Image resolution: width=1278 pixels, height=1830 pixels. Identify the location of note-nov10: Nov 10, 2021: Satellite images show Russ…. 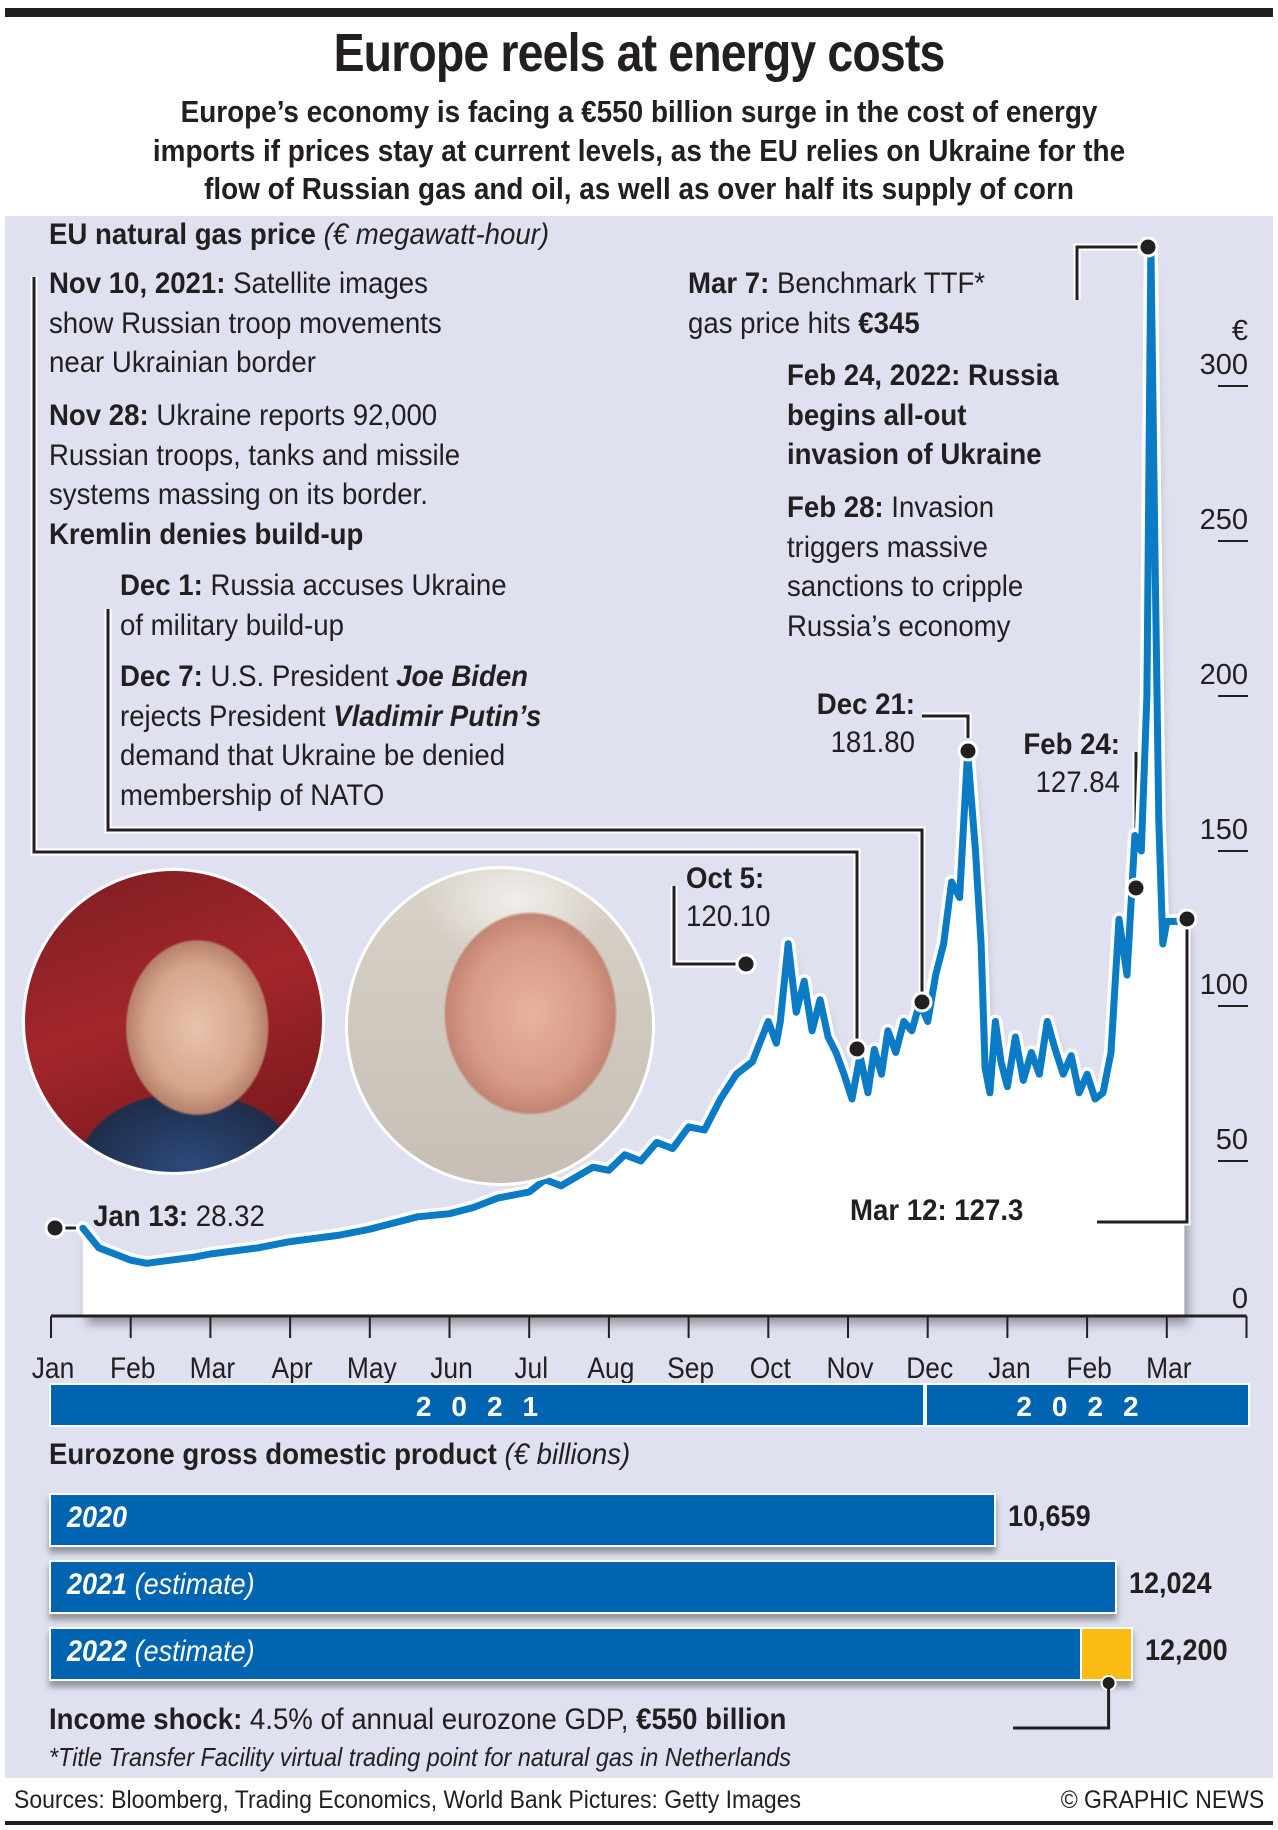
(245, 323).